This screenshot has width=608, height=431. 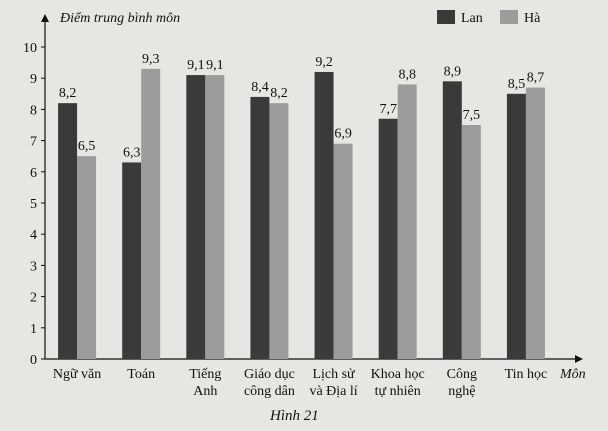 What do you see at coordinates (536, 78) in the screenshot?
I see `data-label: 8,7` at bounding box center [536, 78].